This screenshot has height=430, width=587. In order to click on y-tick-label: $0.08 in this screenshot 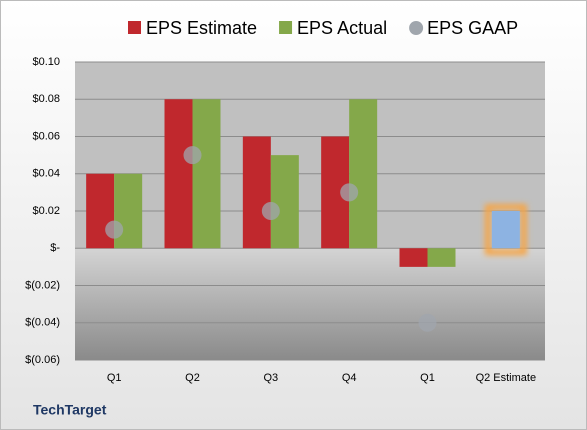, I will do `click(46, 99)`.